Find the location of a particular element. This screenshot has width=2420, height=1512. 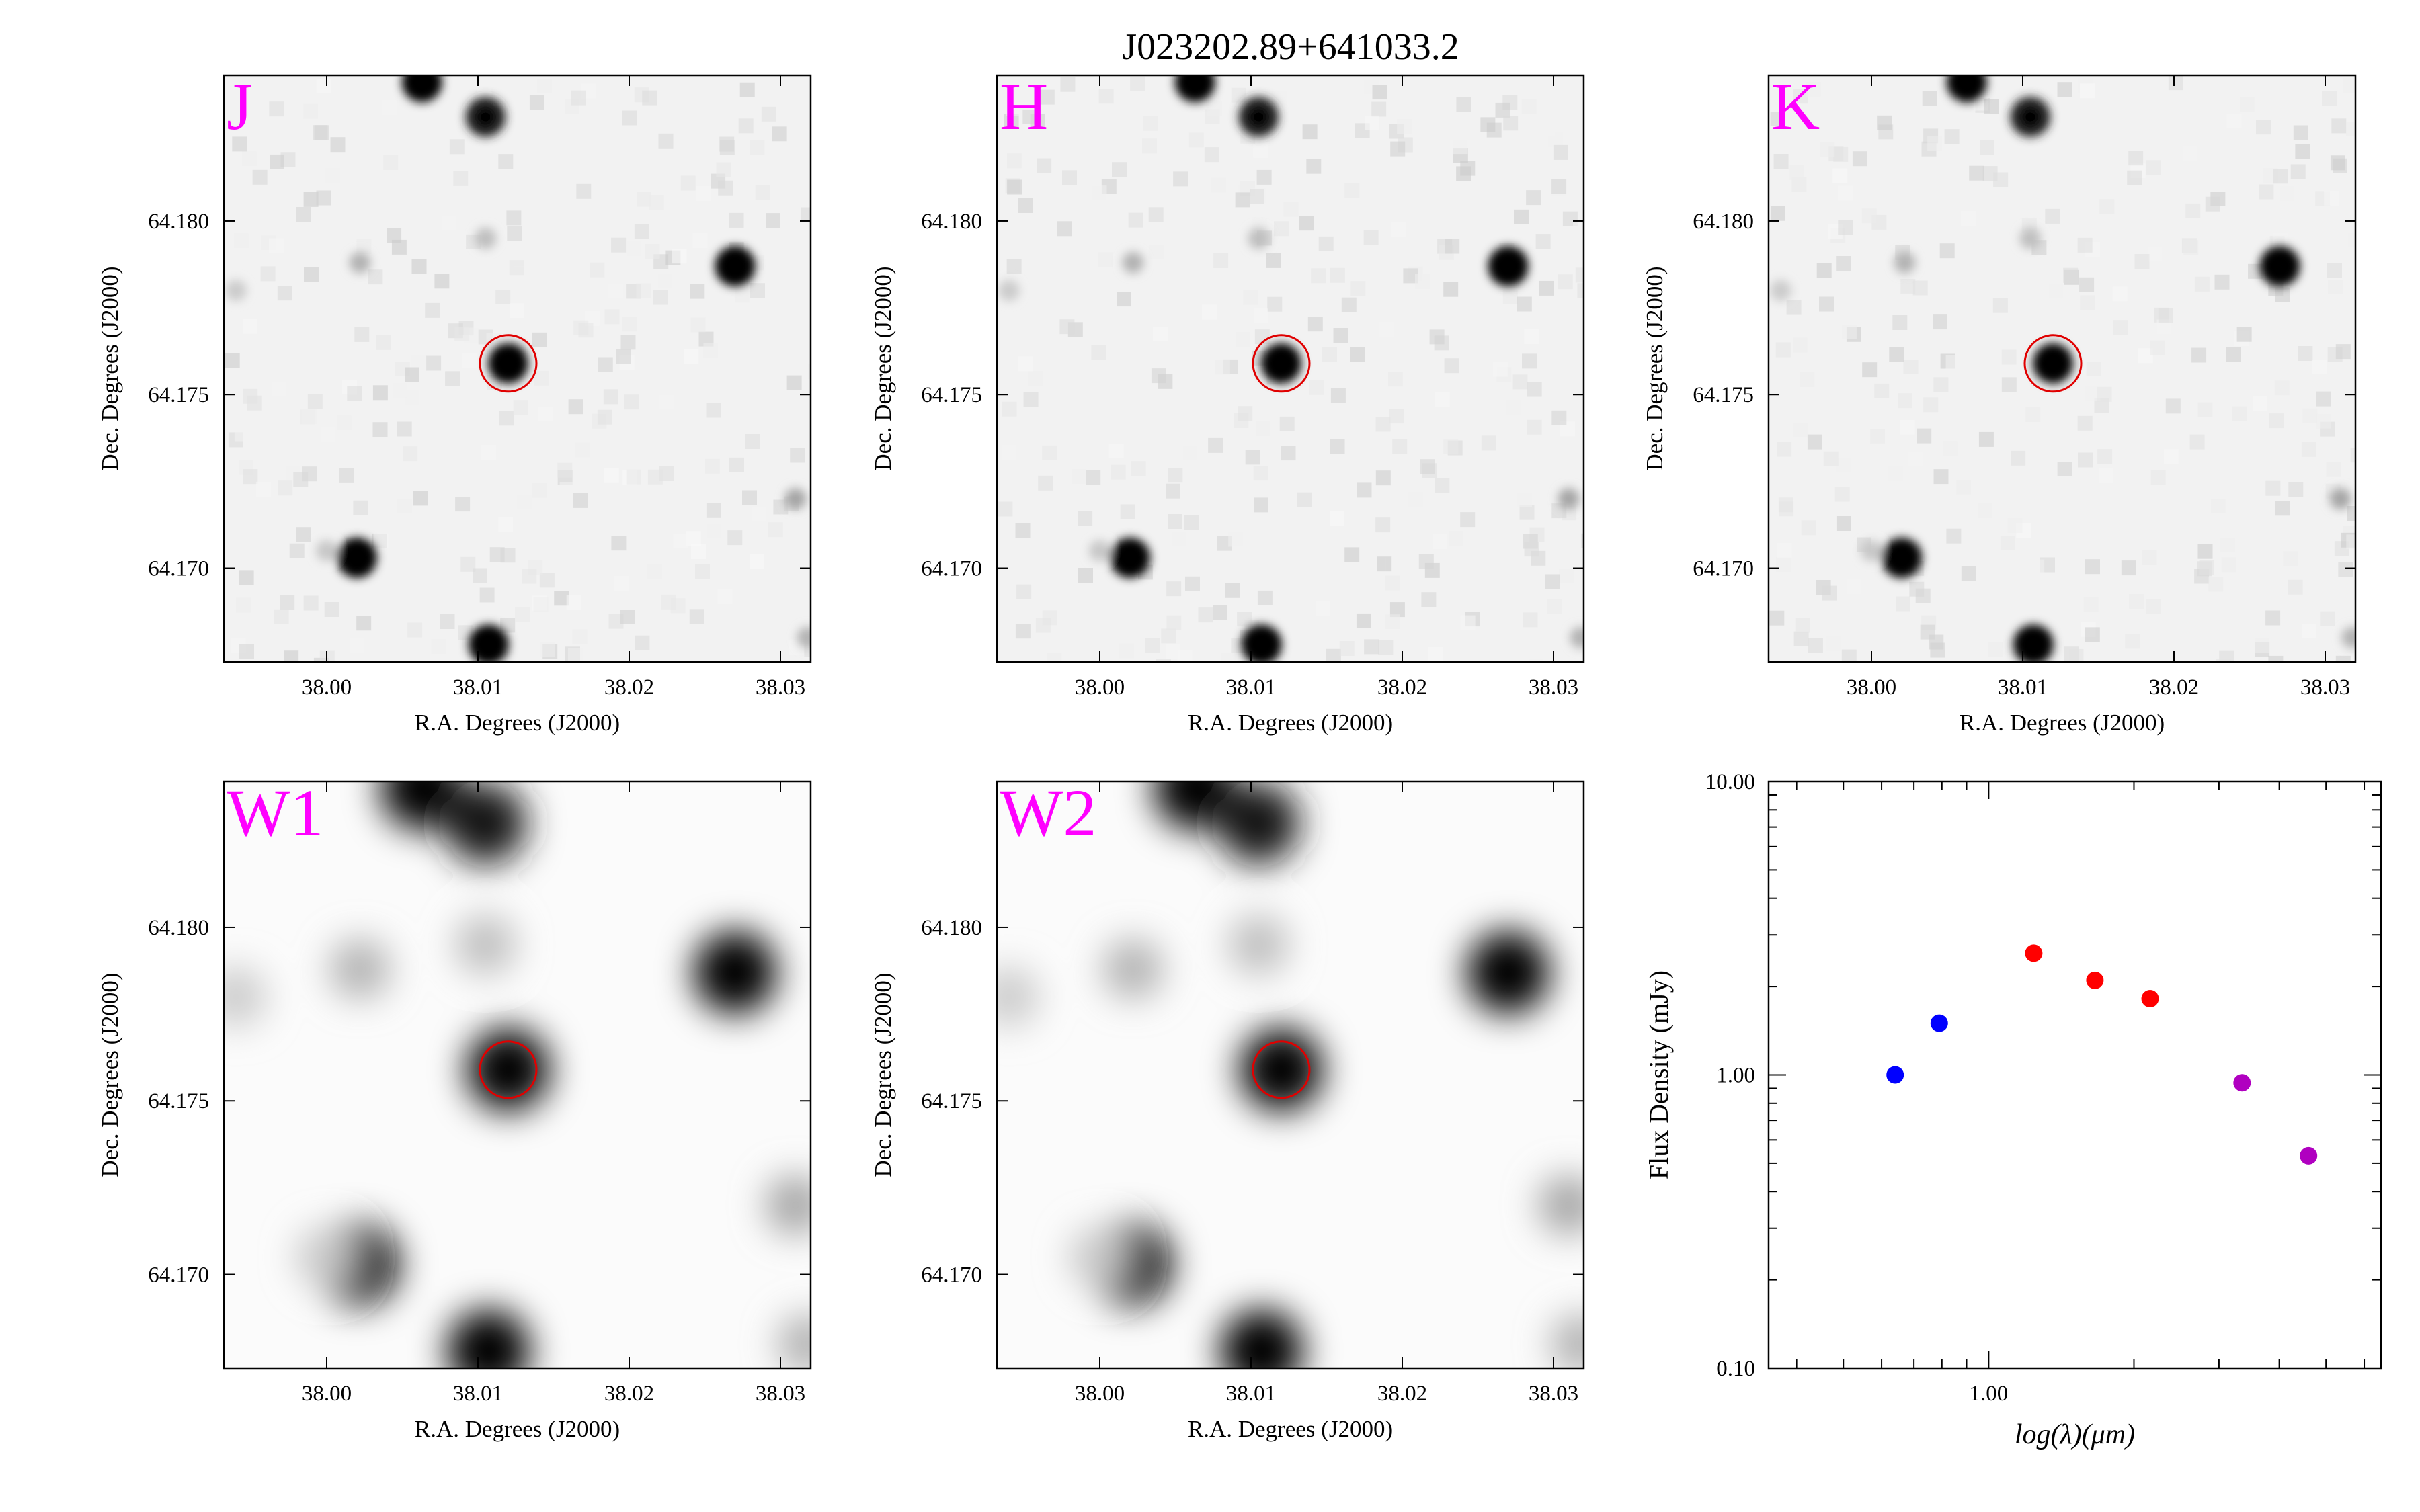

sed-y-axis-label: Flux Density (mJy) is located at coordinates (1659, 1075).